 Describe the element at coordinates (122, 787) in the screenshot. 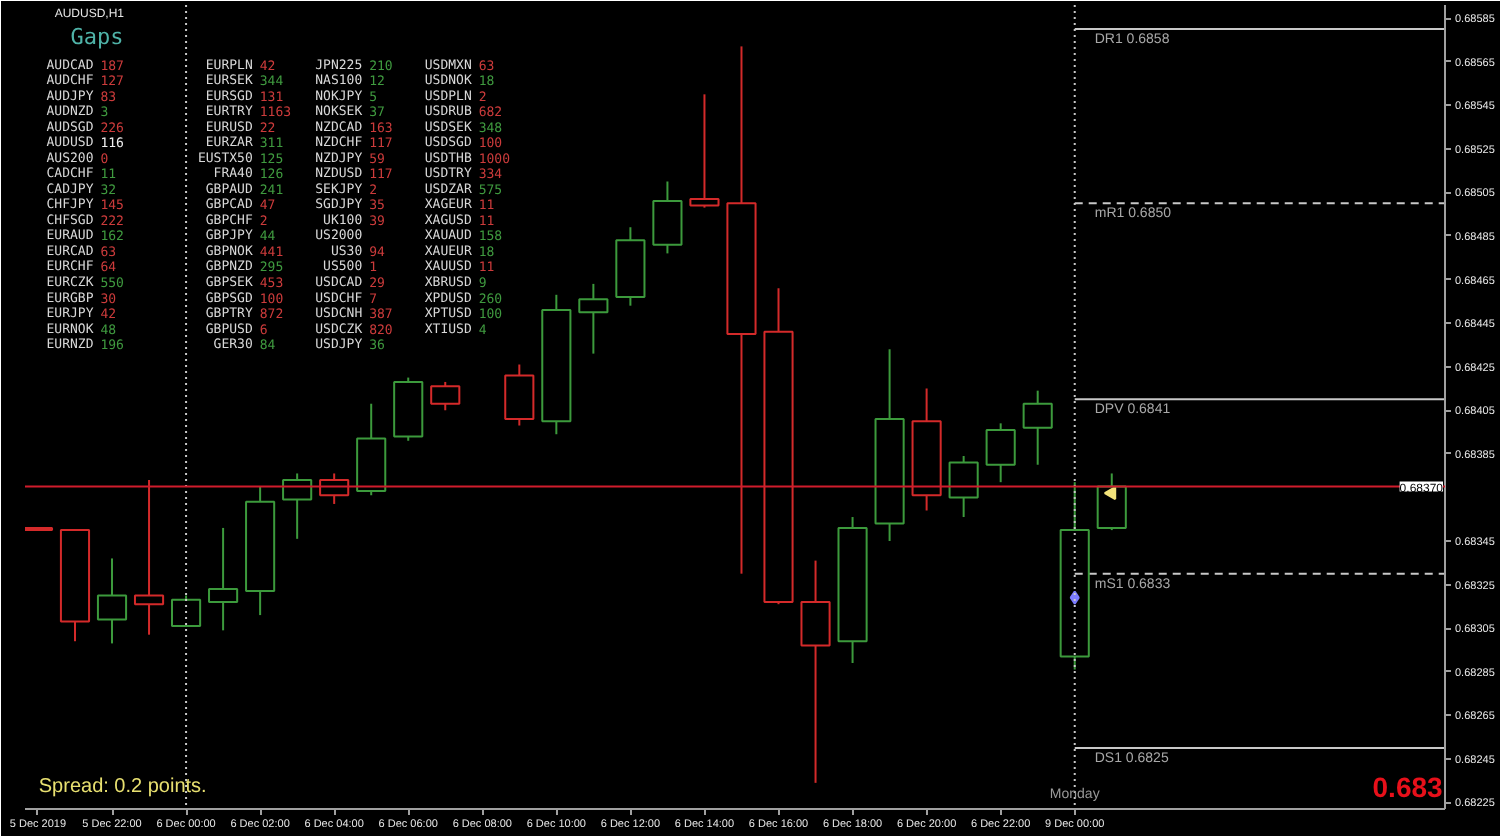

I see `annotation: Spread: 0.2 points.` at that location.